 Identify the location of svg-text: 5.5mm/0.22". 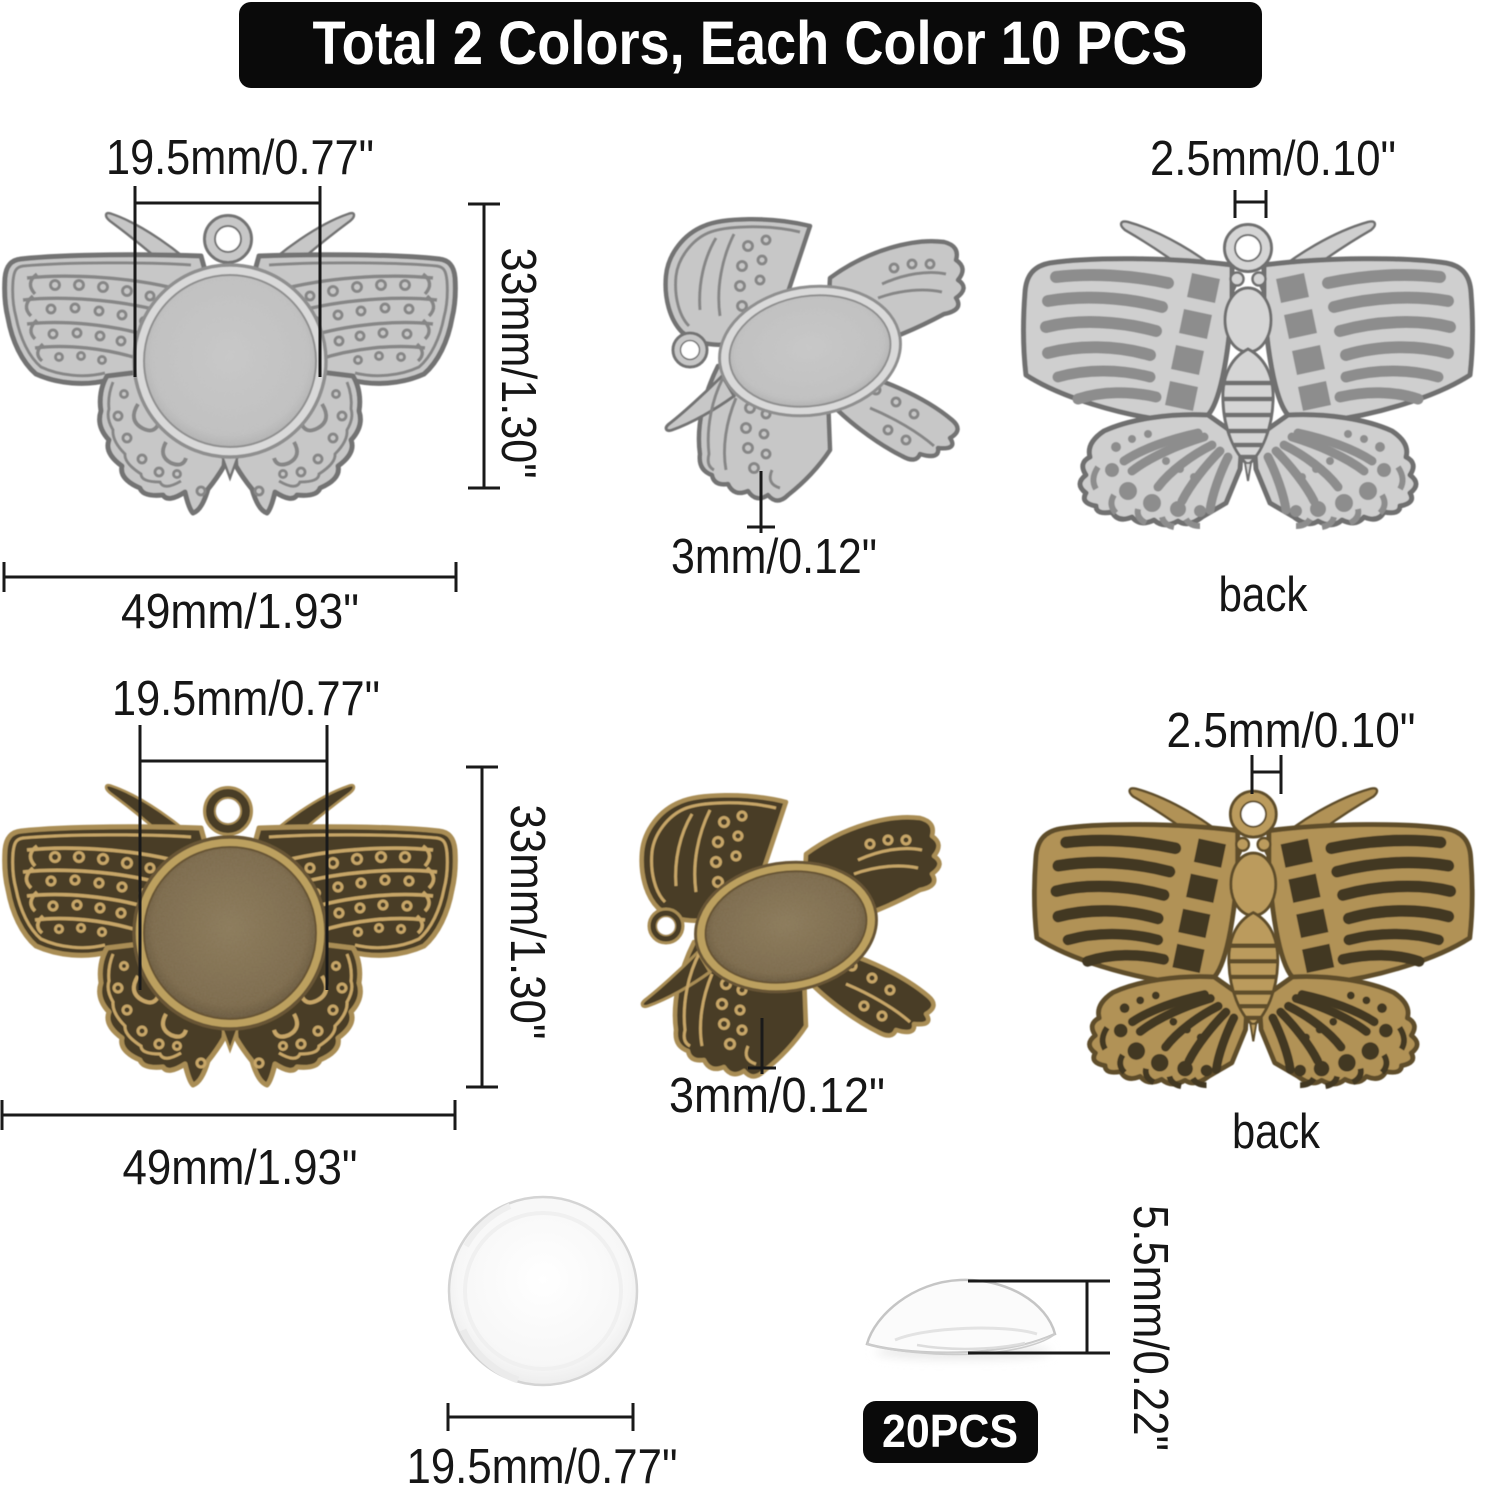
(1150, 1328).